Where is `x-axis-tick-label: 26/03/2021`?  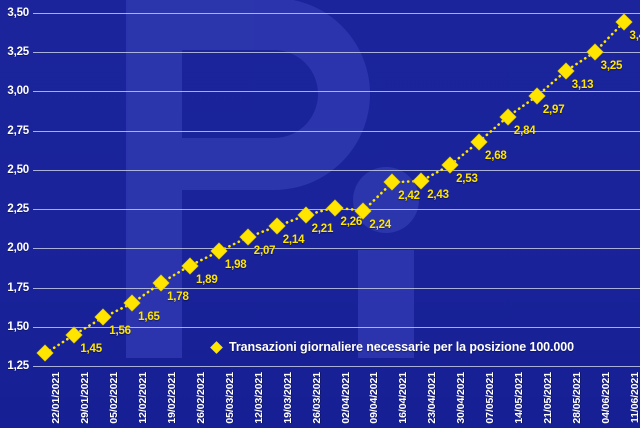 x-axis-tick-label: 26/03/2021 is located at coordinates (316, 398).